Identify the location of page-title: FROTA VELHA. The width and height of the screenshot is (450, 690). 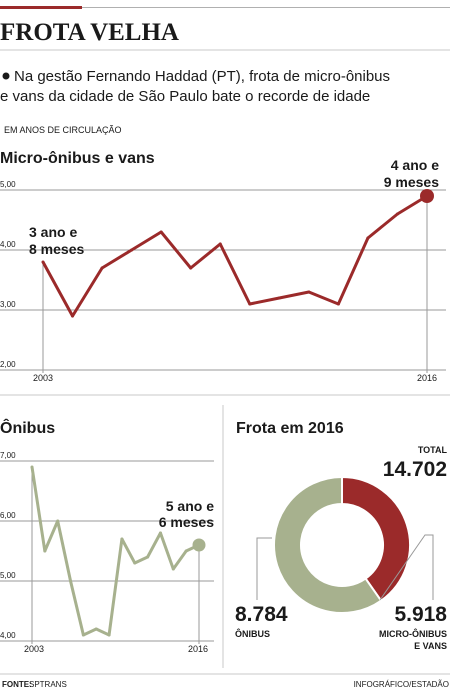
(89, 32).